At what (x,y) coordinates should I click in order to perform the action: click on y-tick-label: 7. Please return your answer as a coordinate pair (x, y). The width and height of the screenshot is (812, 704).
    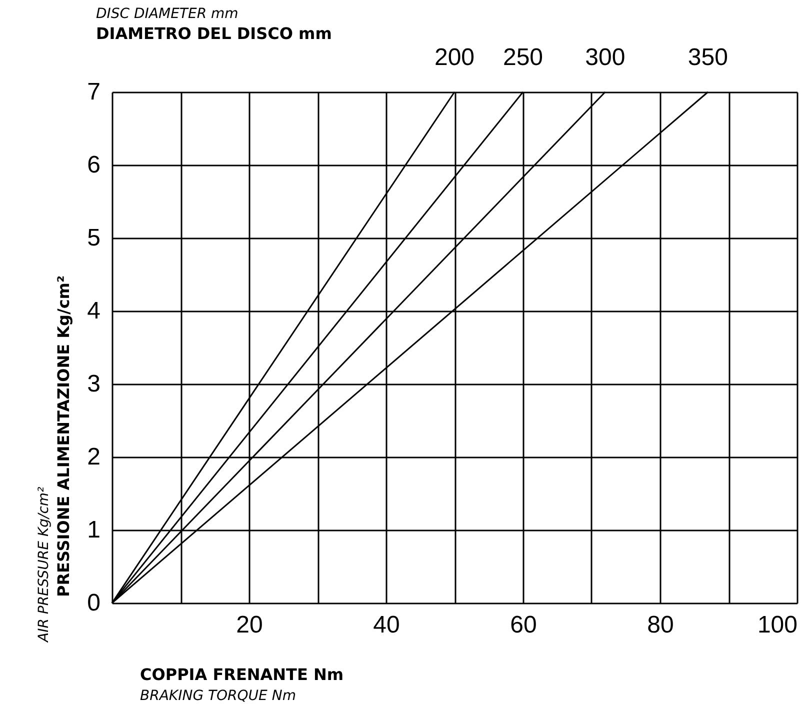
    Looking at the image, I should click on (93, 92).